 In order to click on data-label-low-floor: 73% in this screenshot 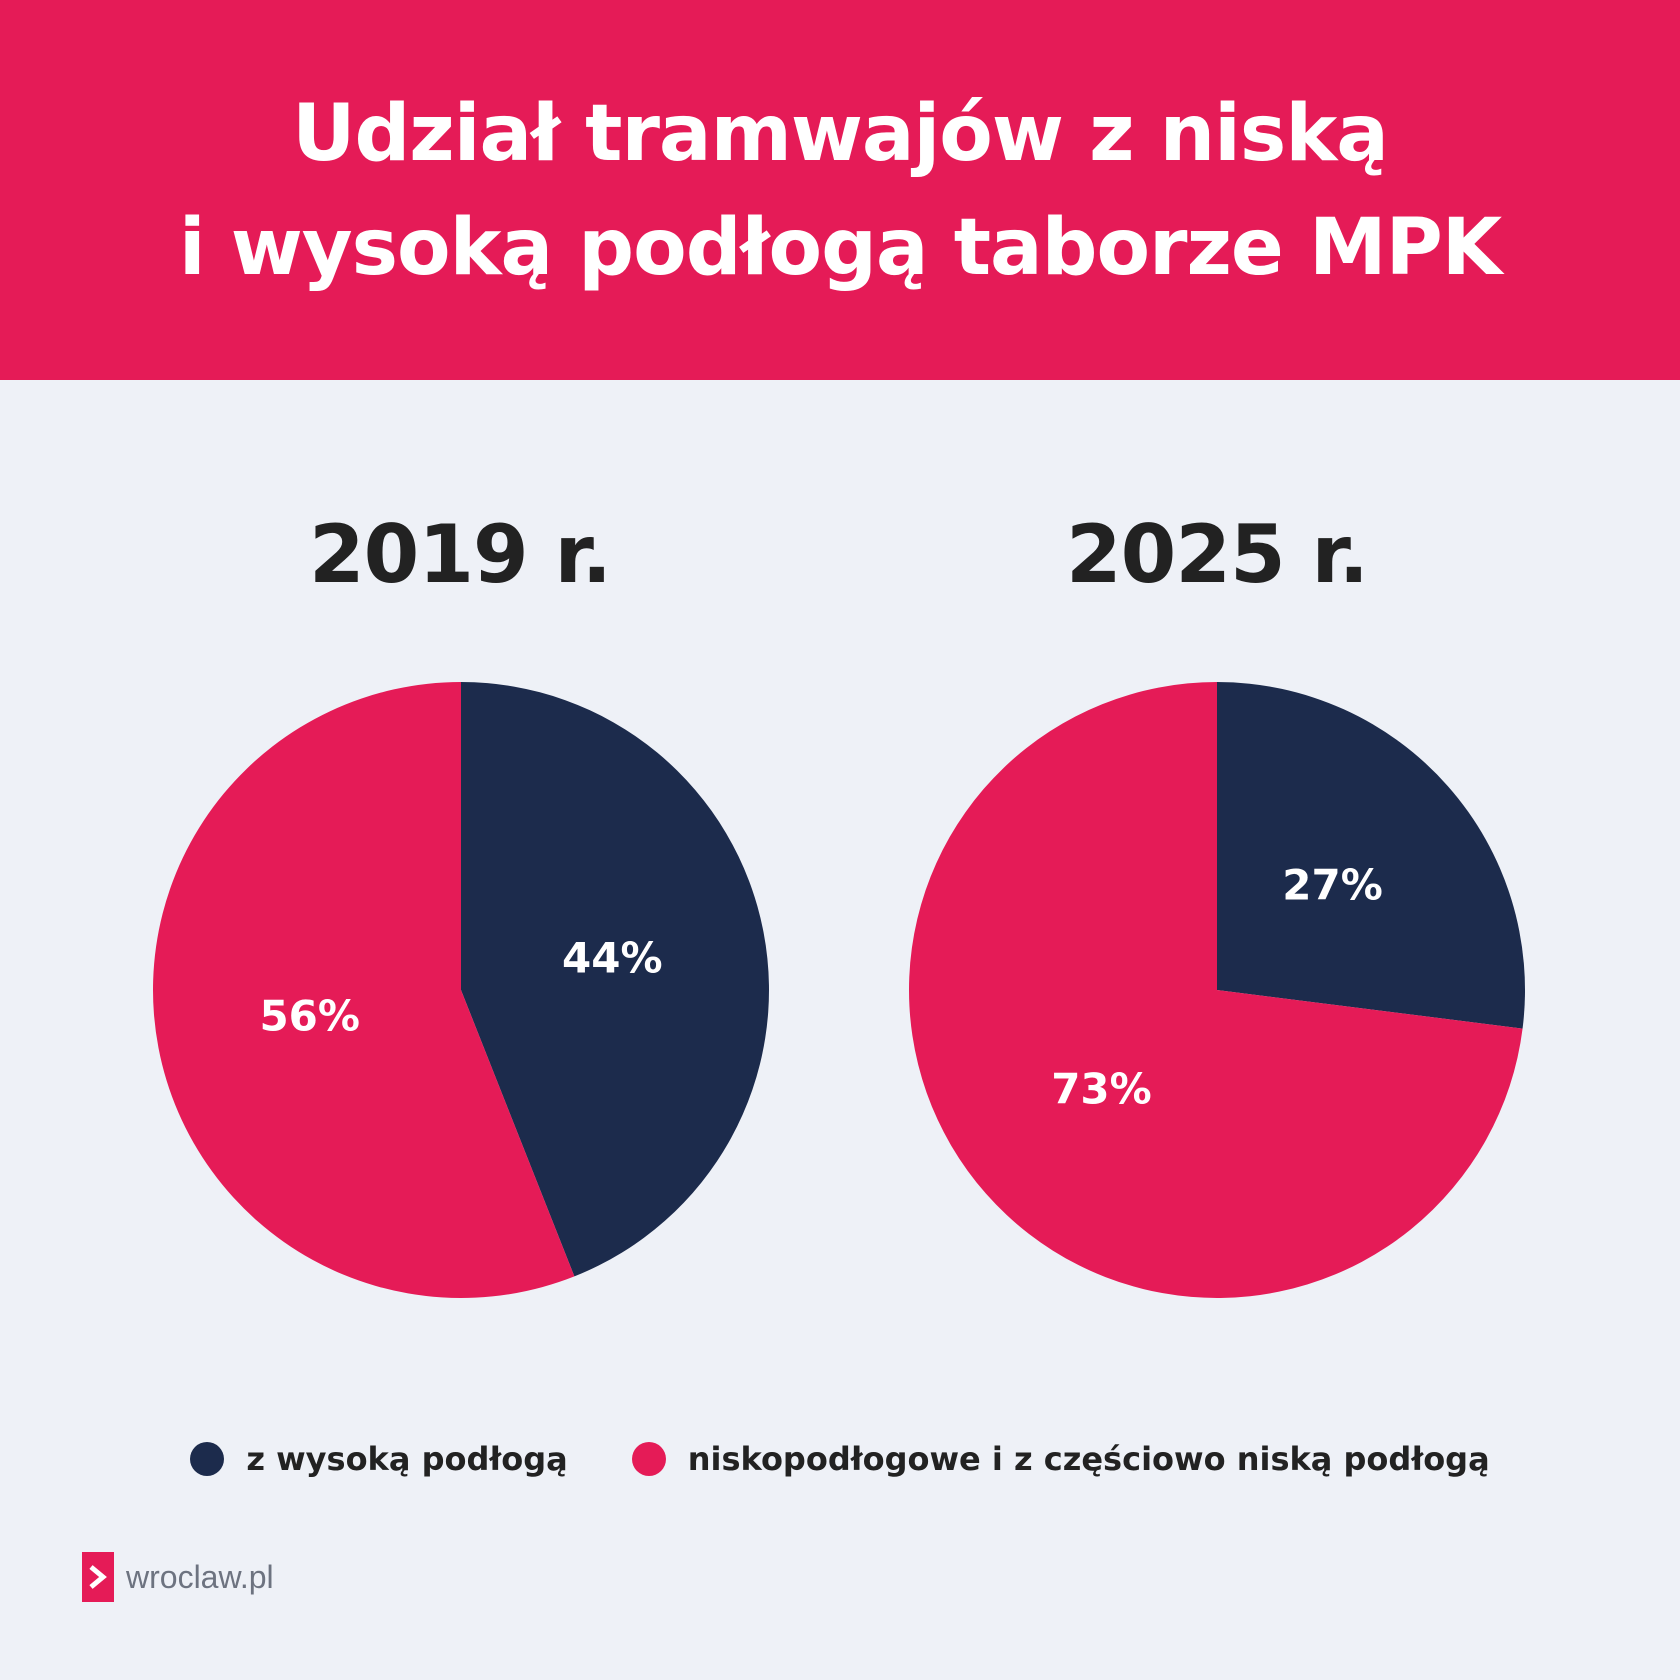, I will do `click(1101, 1088)`.